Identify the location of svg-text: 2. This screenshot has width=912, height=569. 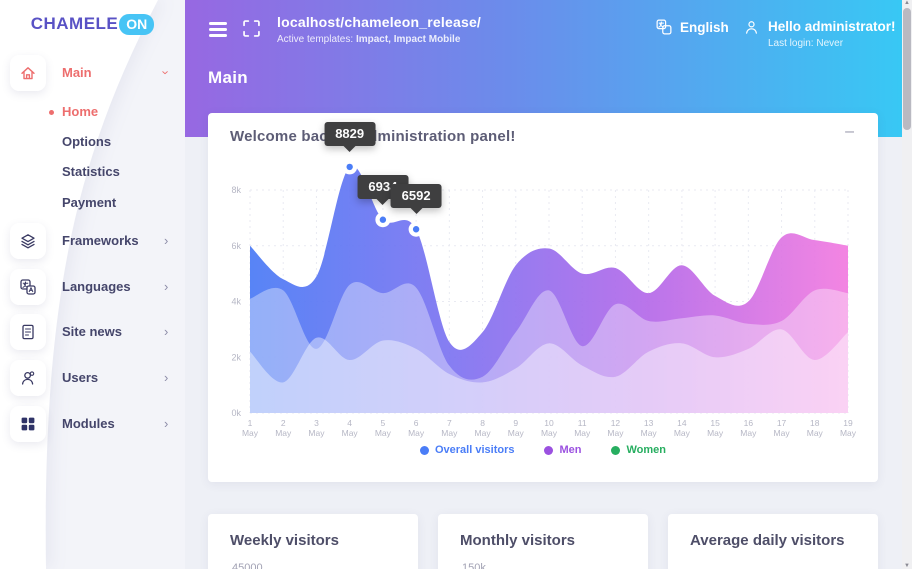
(283, 423).